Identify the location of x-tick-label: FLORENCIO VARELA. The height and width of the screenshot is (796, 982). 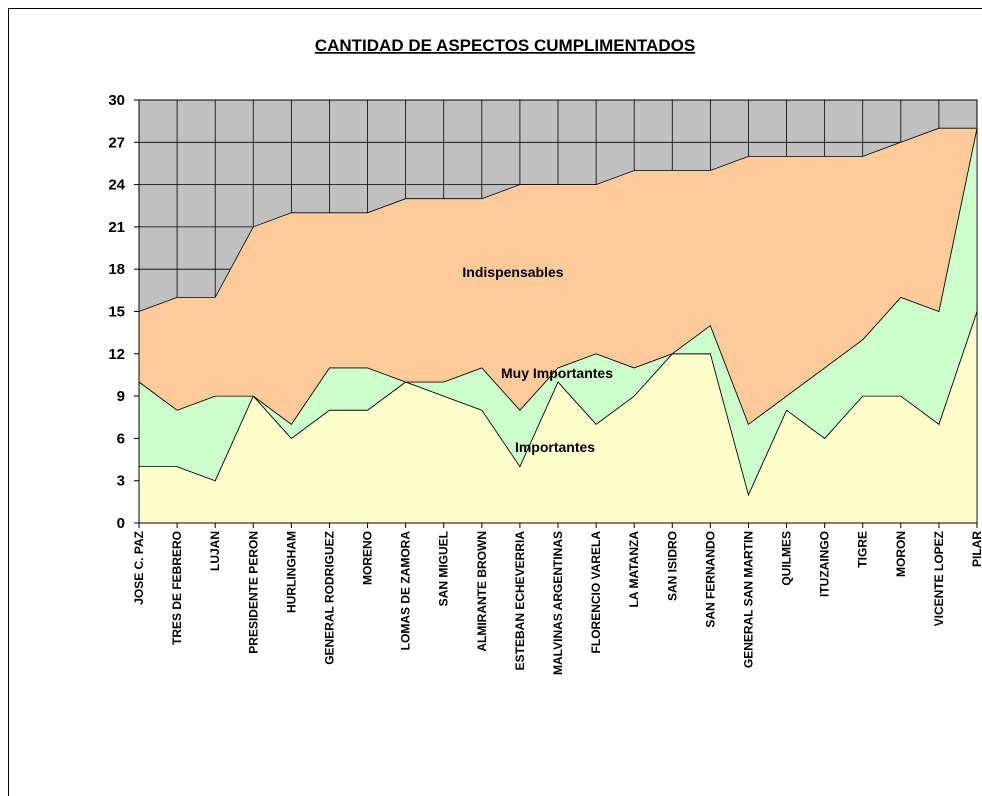
(596, 592).